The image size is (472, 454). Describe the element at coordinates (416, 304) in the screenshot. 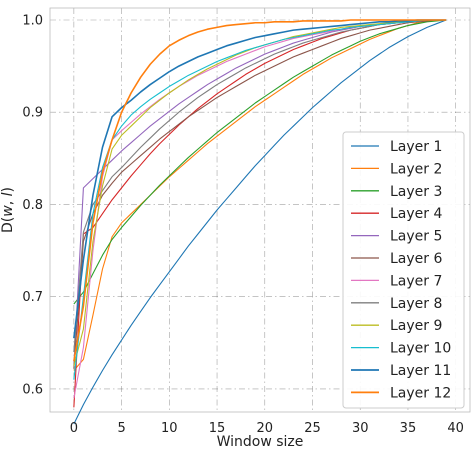

I see `legend-label: Layer 8` at that location.